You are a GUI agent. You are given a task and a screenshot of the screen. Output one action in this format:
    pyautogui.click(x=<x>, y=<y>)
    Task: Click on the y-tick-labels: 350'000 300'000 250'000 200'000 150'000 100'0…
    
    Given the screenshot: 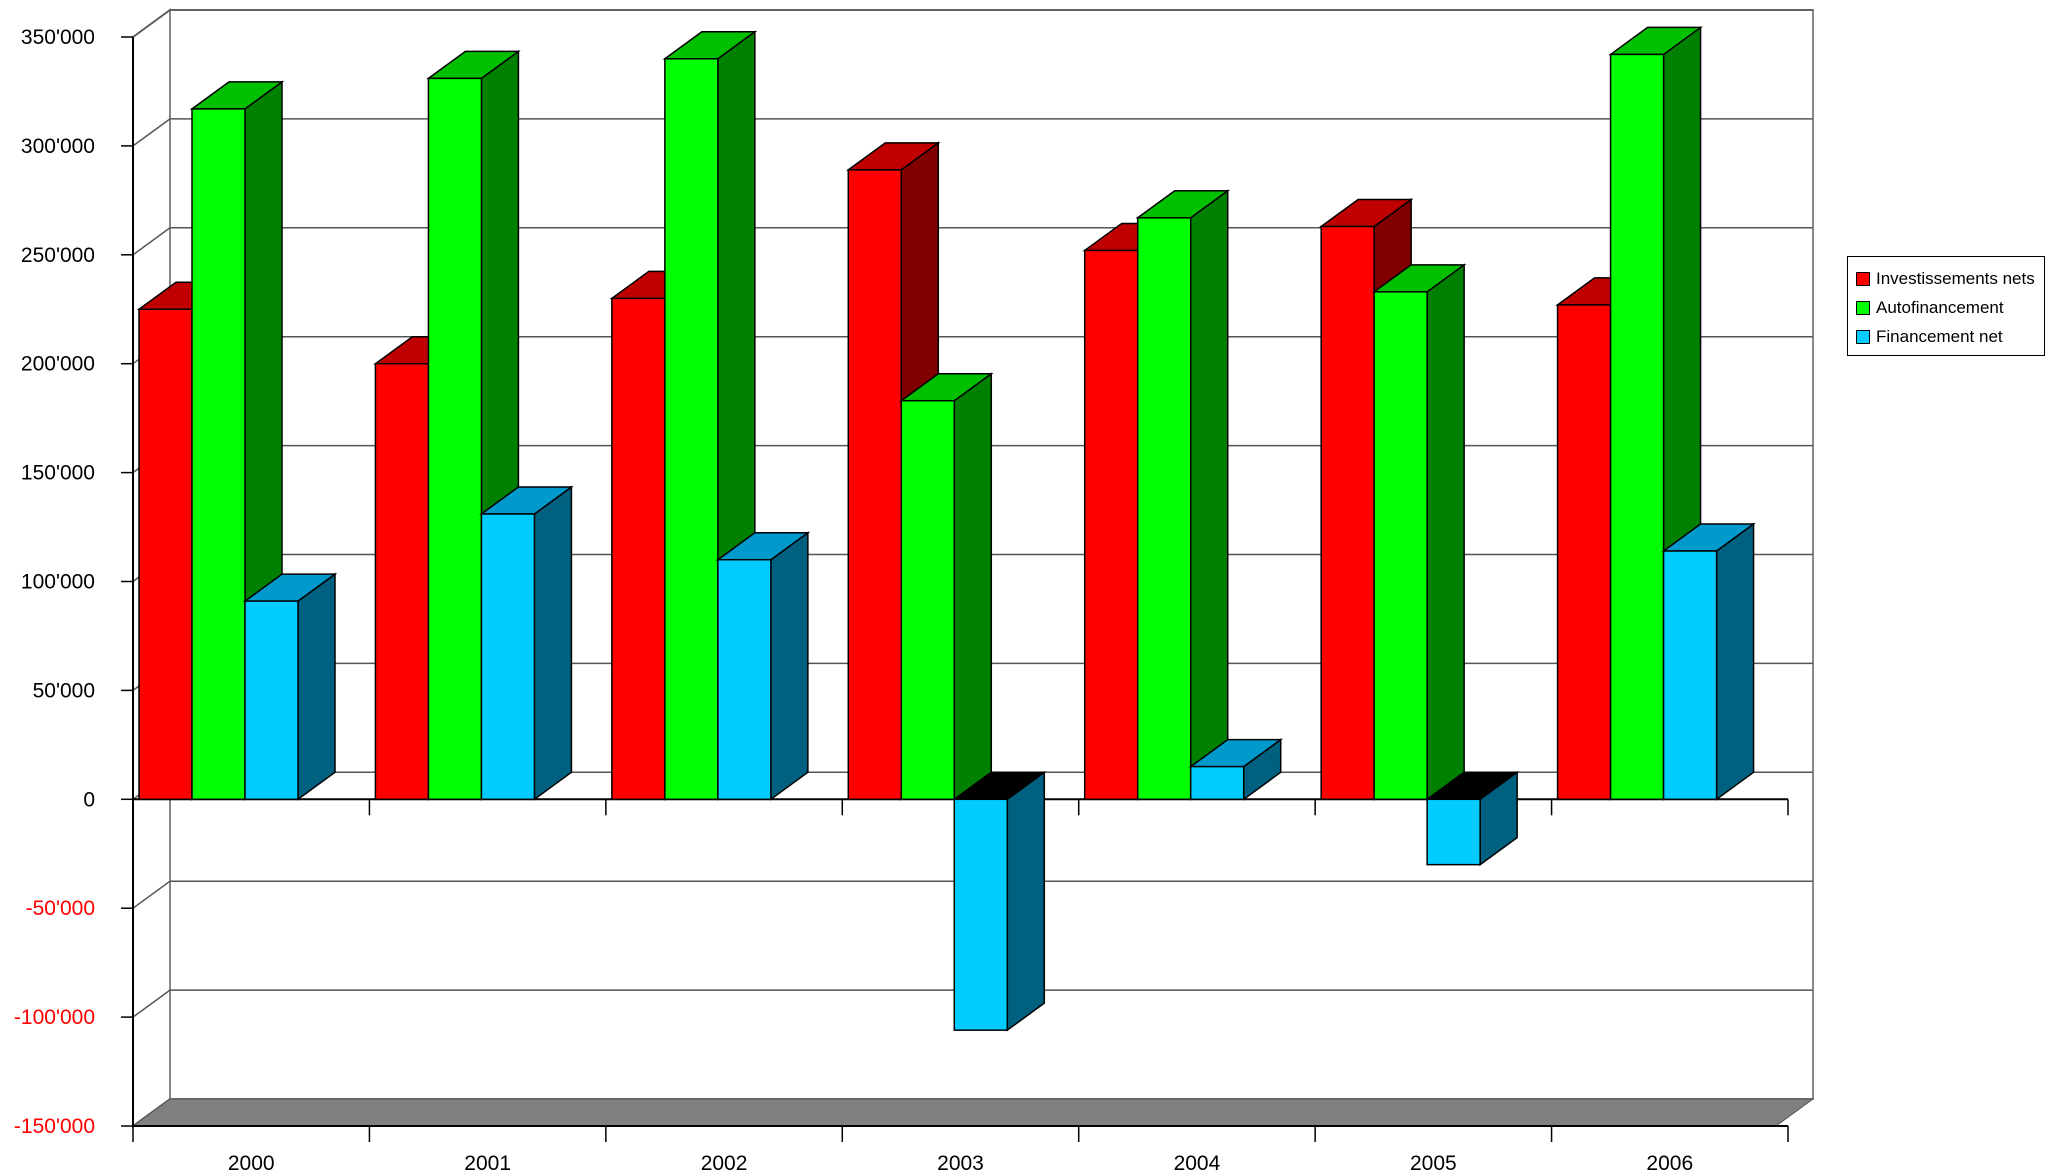 What is the action you would take?
    pyautogui.click(x=54, y=582)
    